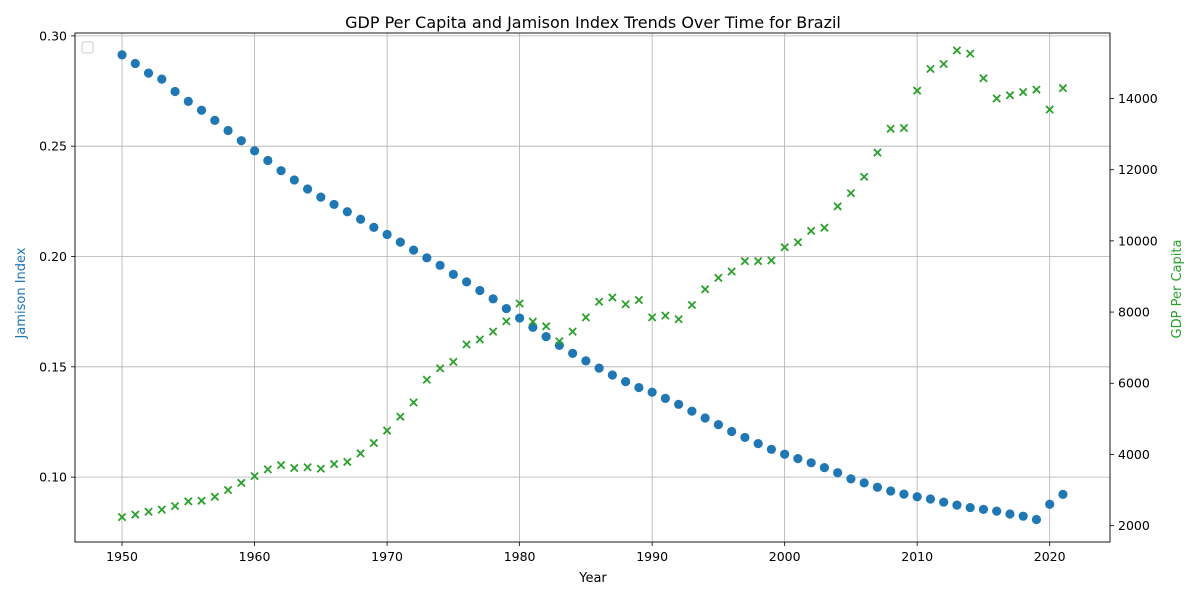 This screenshot has height=600, width=1200. Describe the element at coordinates (387, 556) in the screenshot. I see `x-tick-label: 1970` at that location.